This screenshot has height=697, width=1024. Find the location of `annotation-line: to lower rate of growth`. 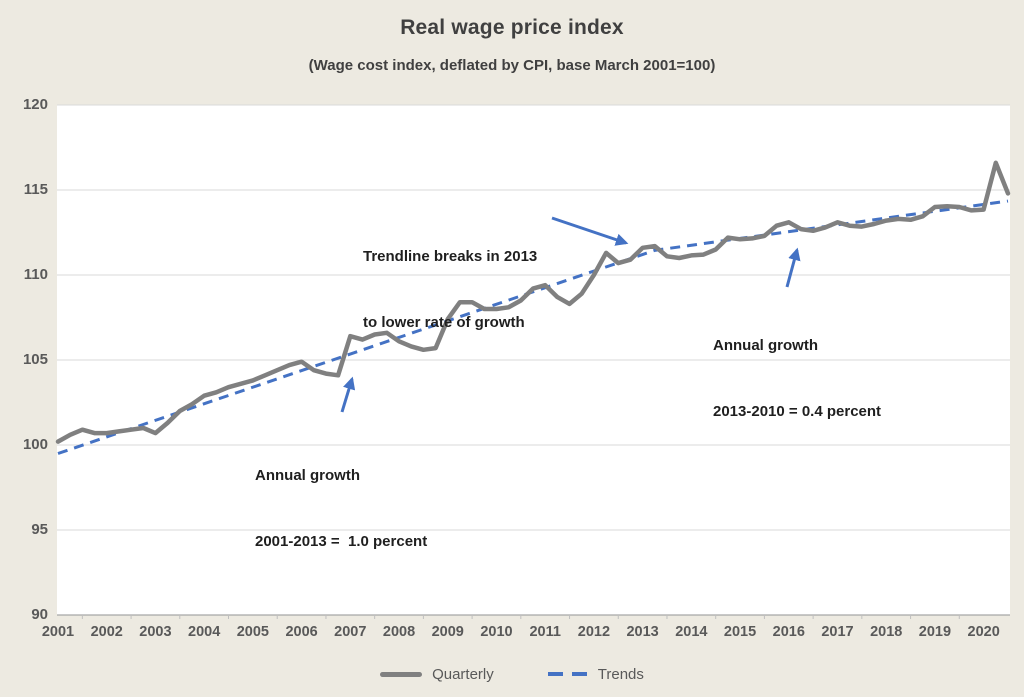

annotation-line: to lower rate of growth is located at coordinates (444, 322).